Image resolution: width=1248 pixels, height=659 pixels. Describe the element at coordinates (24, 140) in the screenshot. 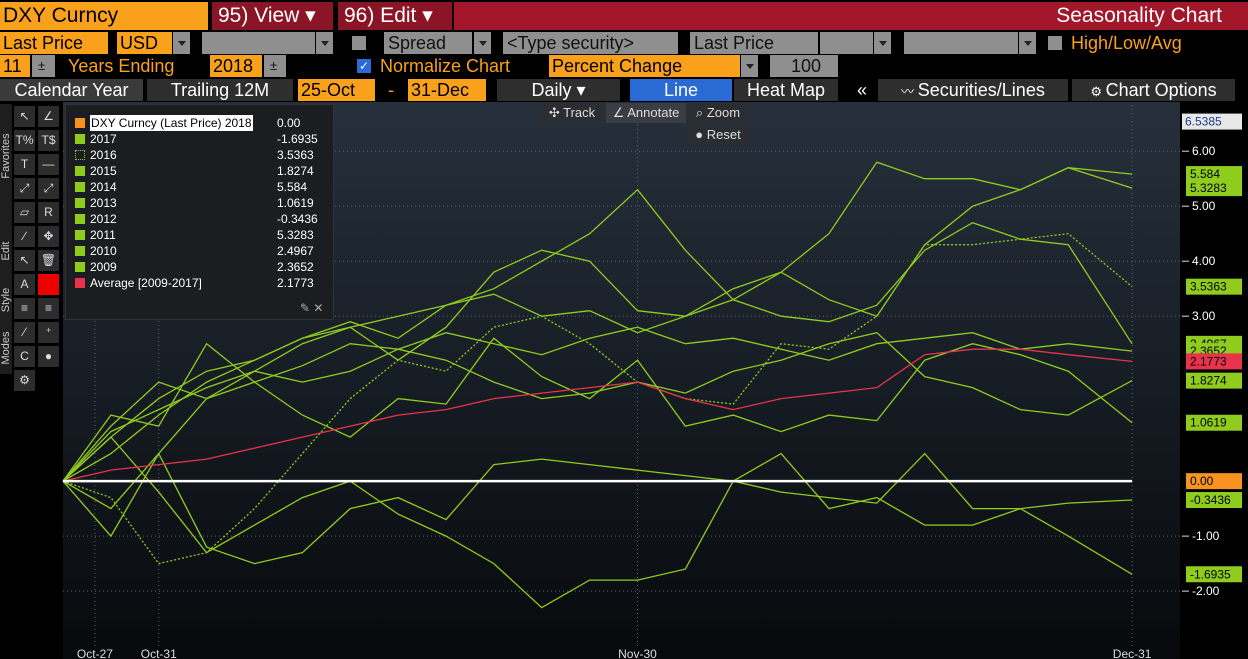

I see `tool-icon: T%` at that location.